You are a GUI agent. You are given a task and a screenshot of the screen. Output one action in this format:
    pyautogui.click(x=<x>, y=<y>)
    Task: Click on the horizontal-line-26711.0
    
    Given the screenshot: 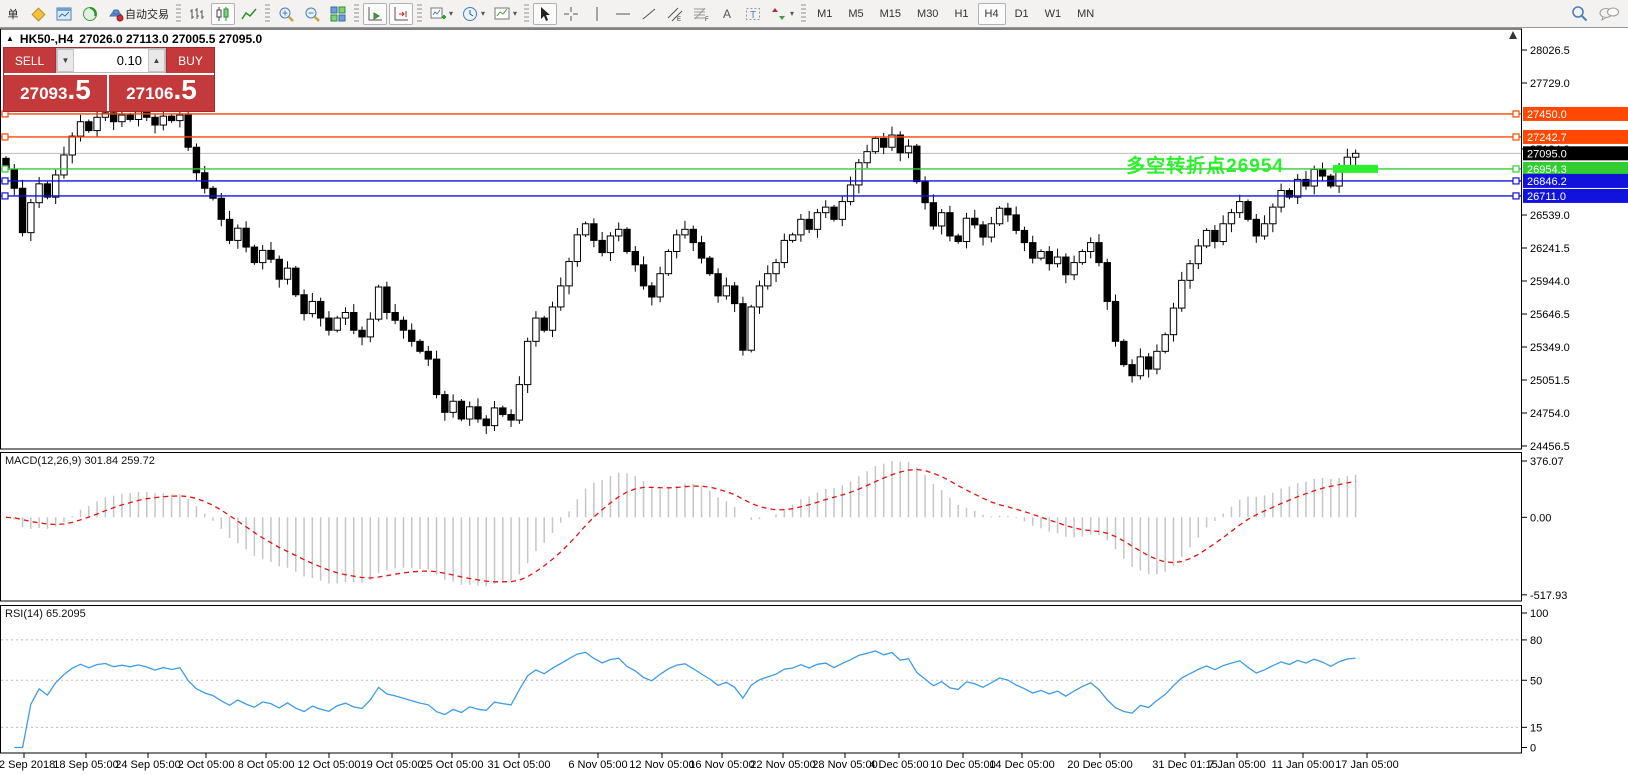 What is the action you would take?
    pyautogui.click(x=761, y=196)
    